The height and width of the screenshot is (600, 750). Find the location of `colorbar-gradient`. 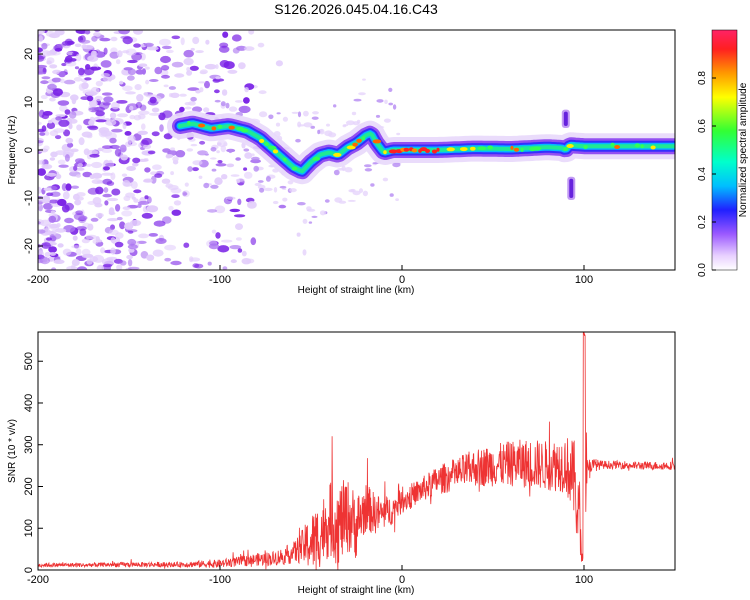

colorbar-gradient is located at coordinates (724, 150).